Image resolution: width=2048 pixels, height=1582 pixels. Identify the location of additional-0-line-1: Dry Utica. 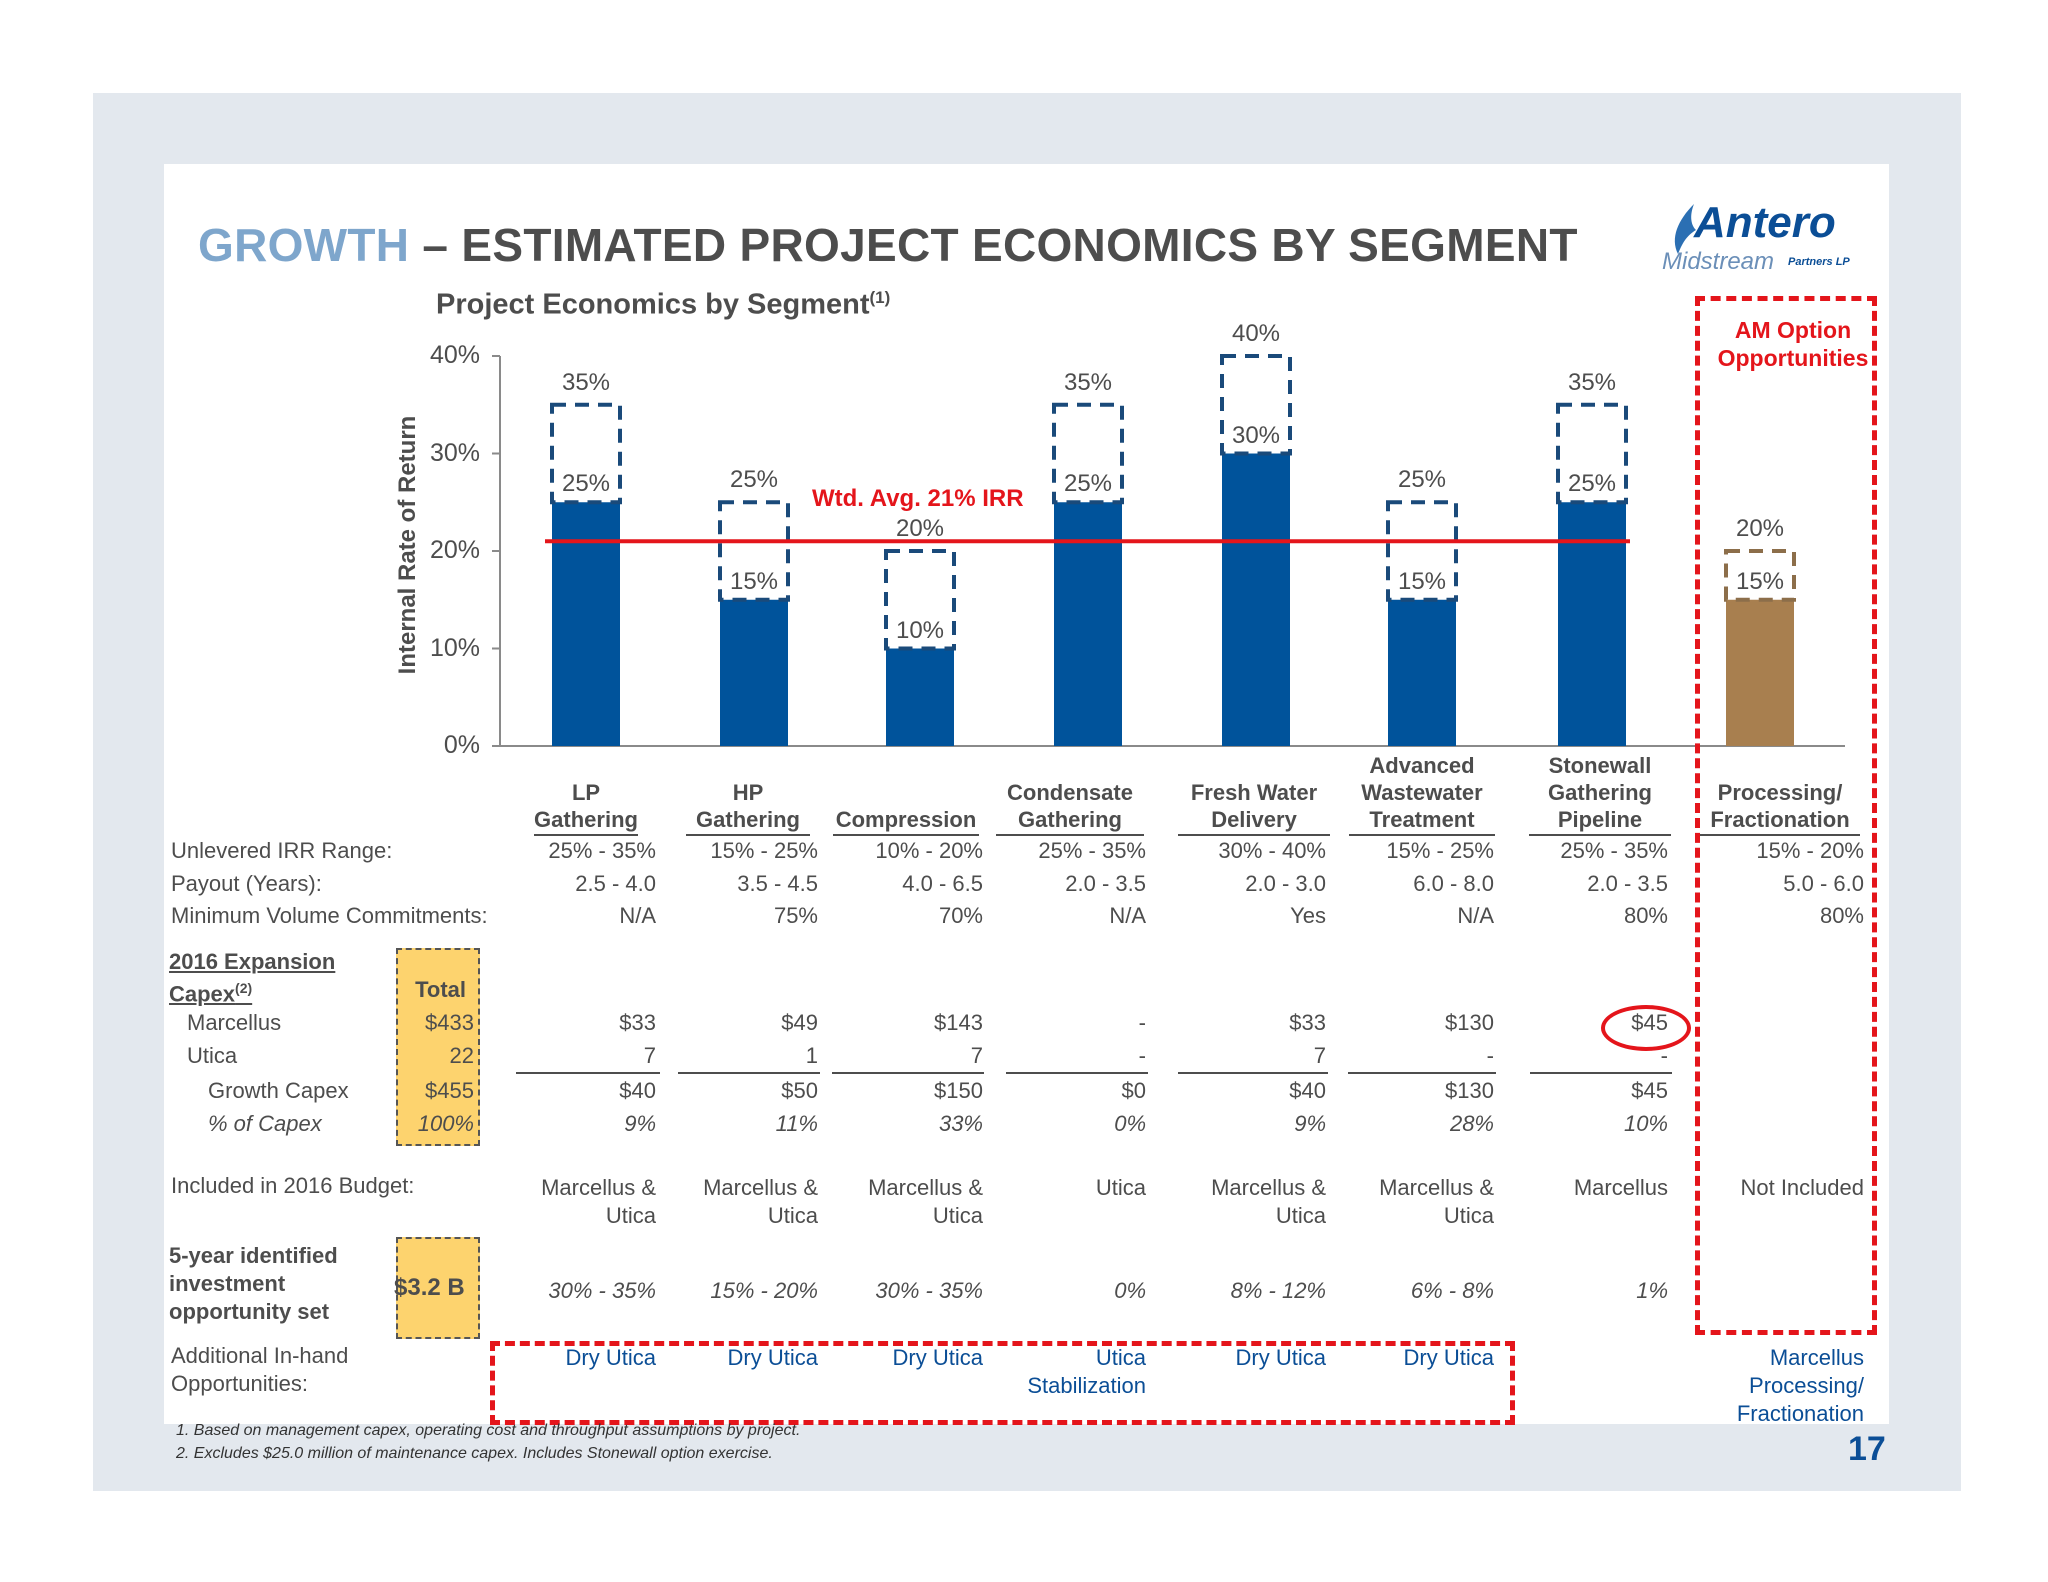
(610, 1357).